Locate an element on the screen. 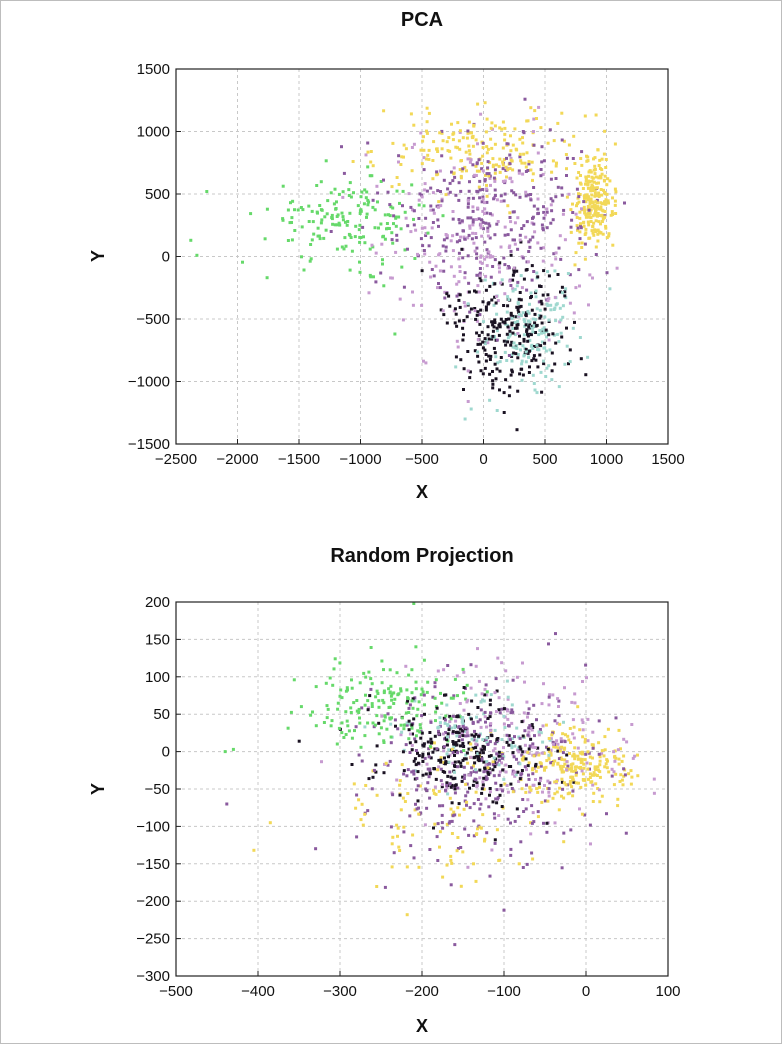 Image resolution: width=784 pixels, height=1046 pixels. pca-x-tick-label: 0 is located at coordinates (483, 459).